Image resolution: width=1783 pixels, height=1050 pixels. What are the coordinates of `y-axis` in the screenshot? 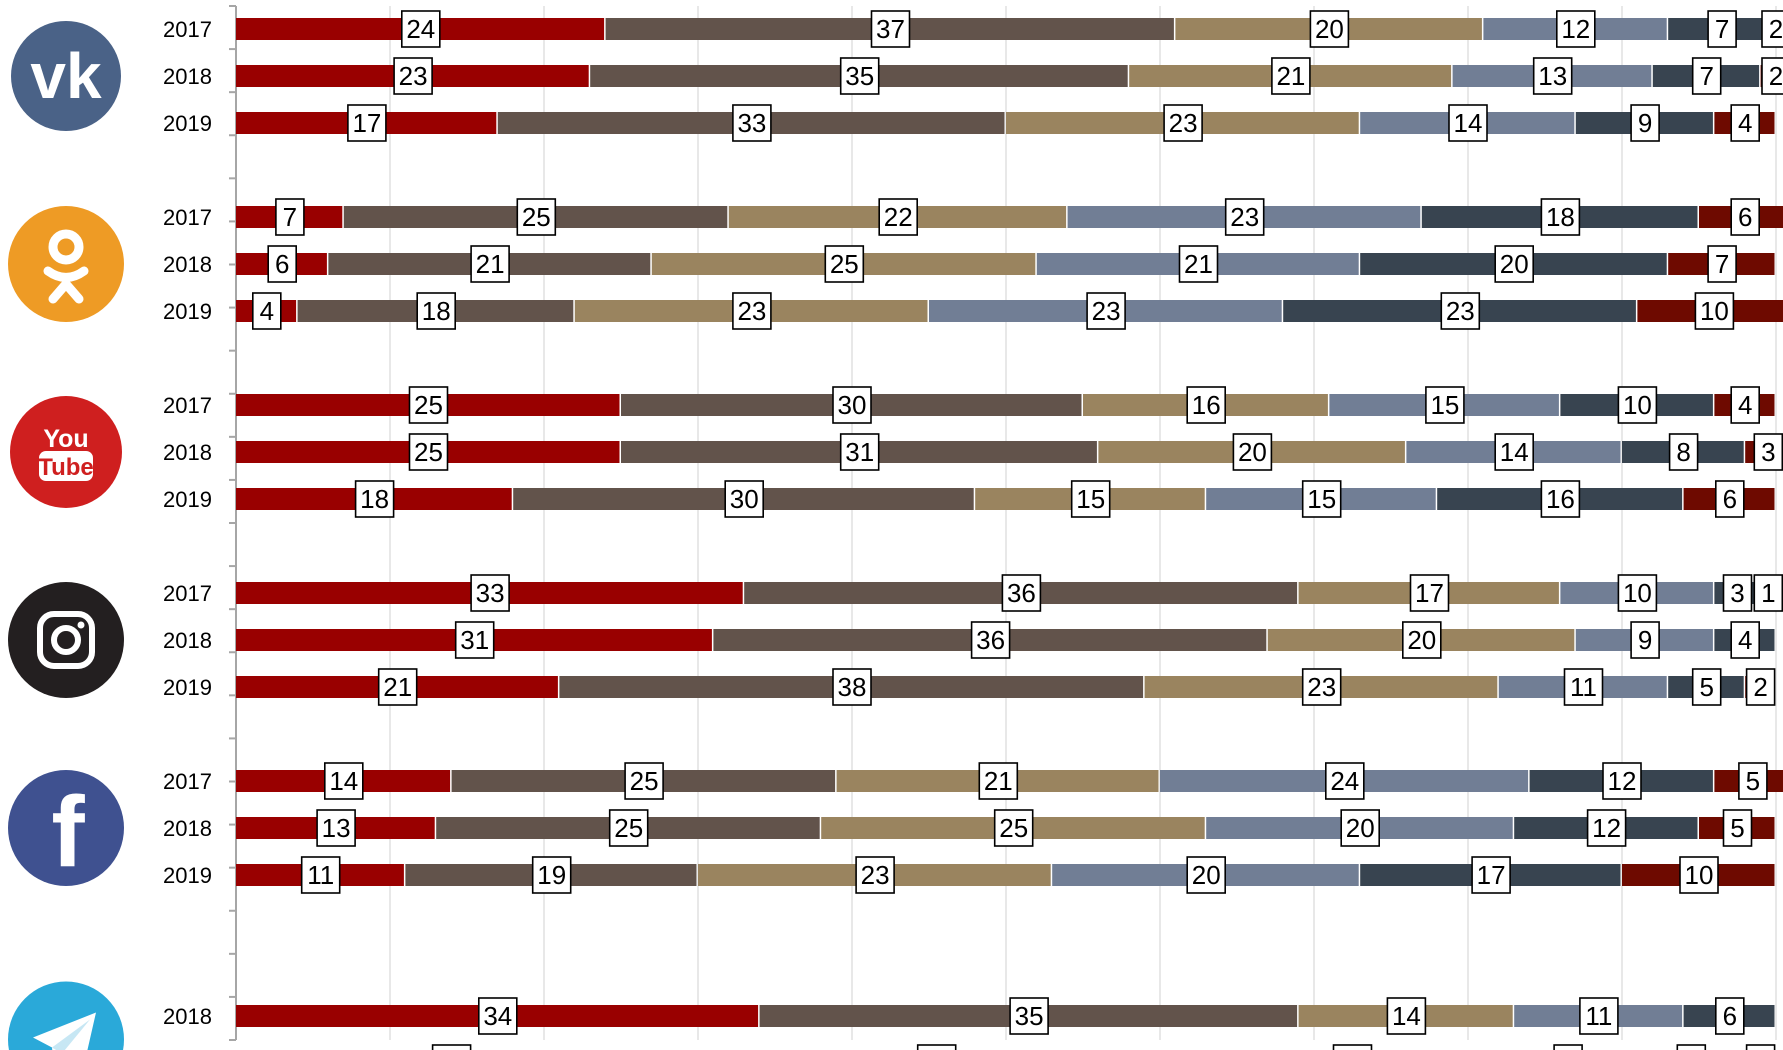 It's located at (233, 523).